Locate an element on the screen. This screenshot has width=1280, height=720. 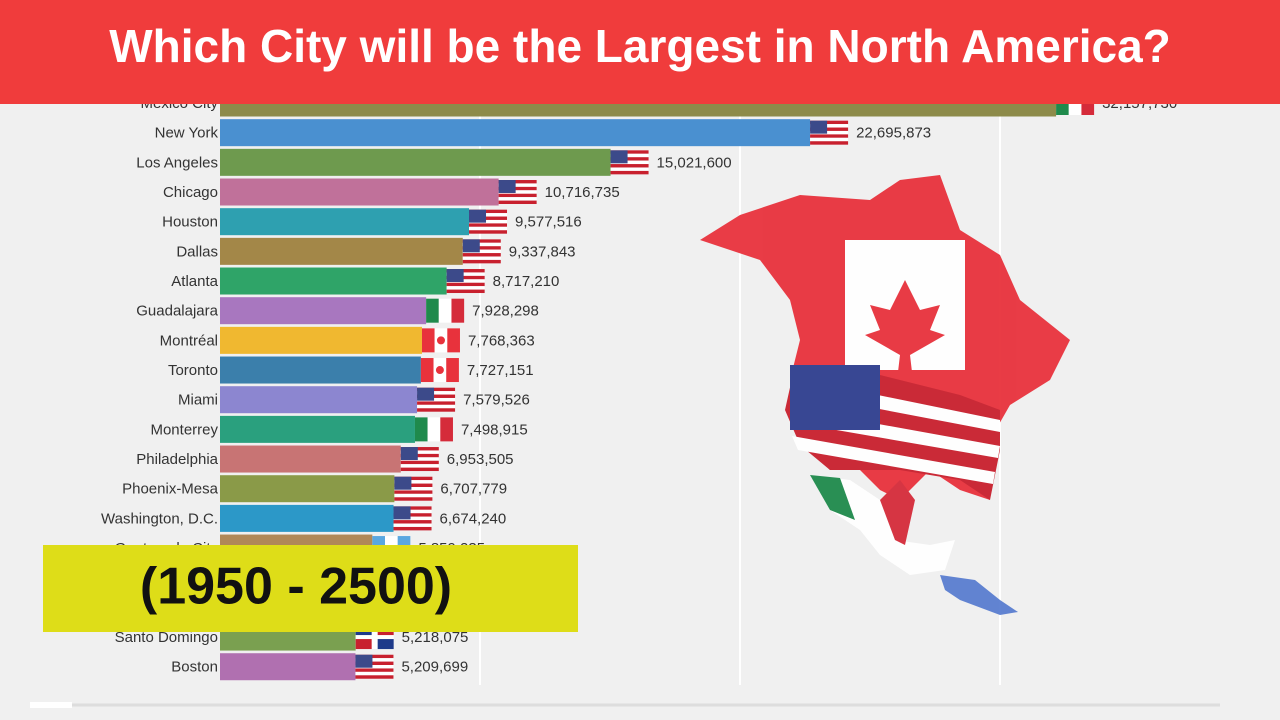
value-label: 5,209,699 is located at coordinates (434, 667).